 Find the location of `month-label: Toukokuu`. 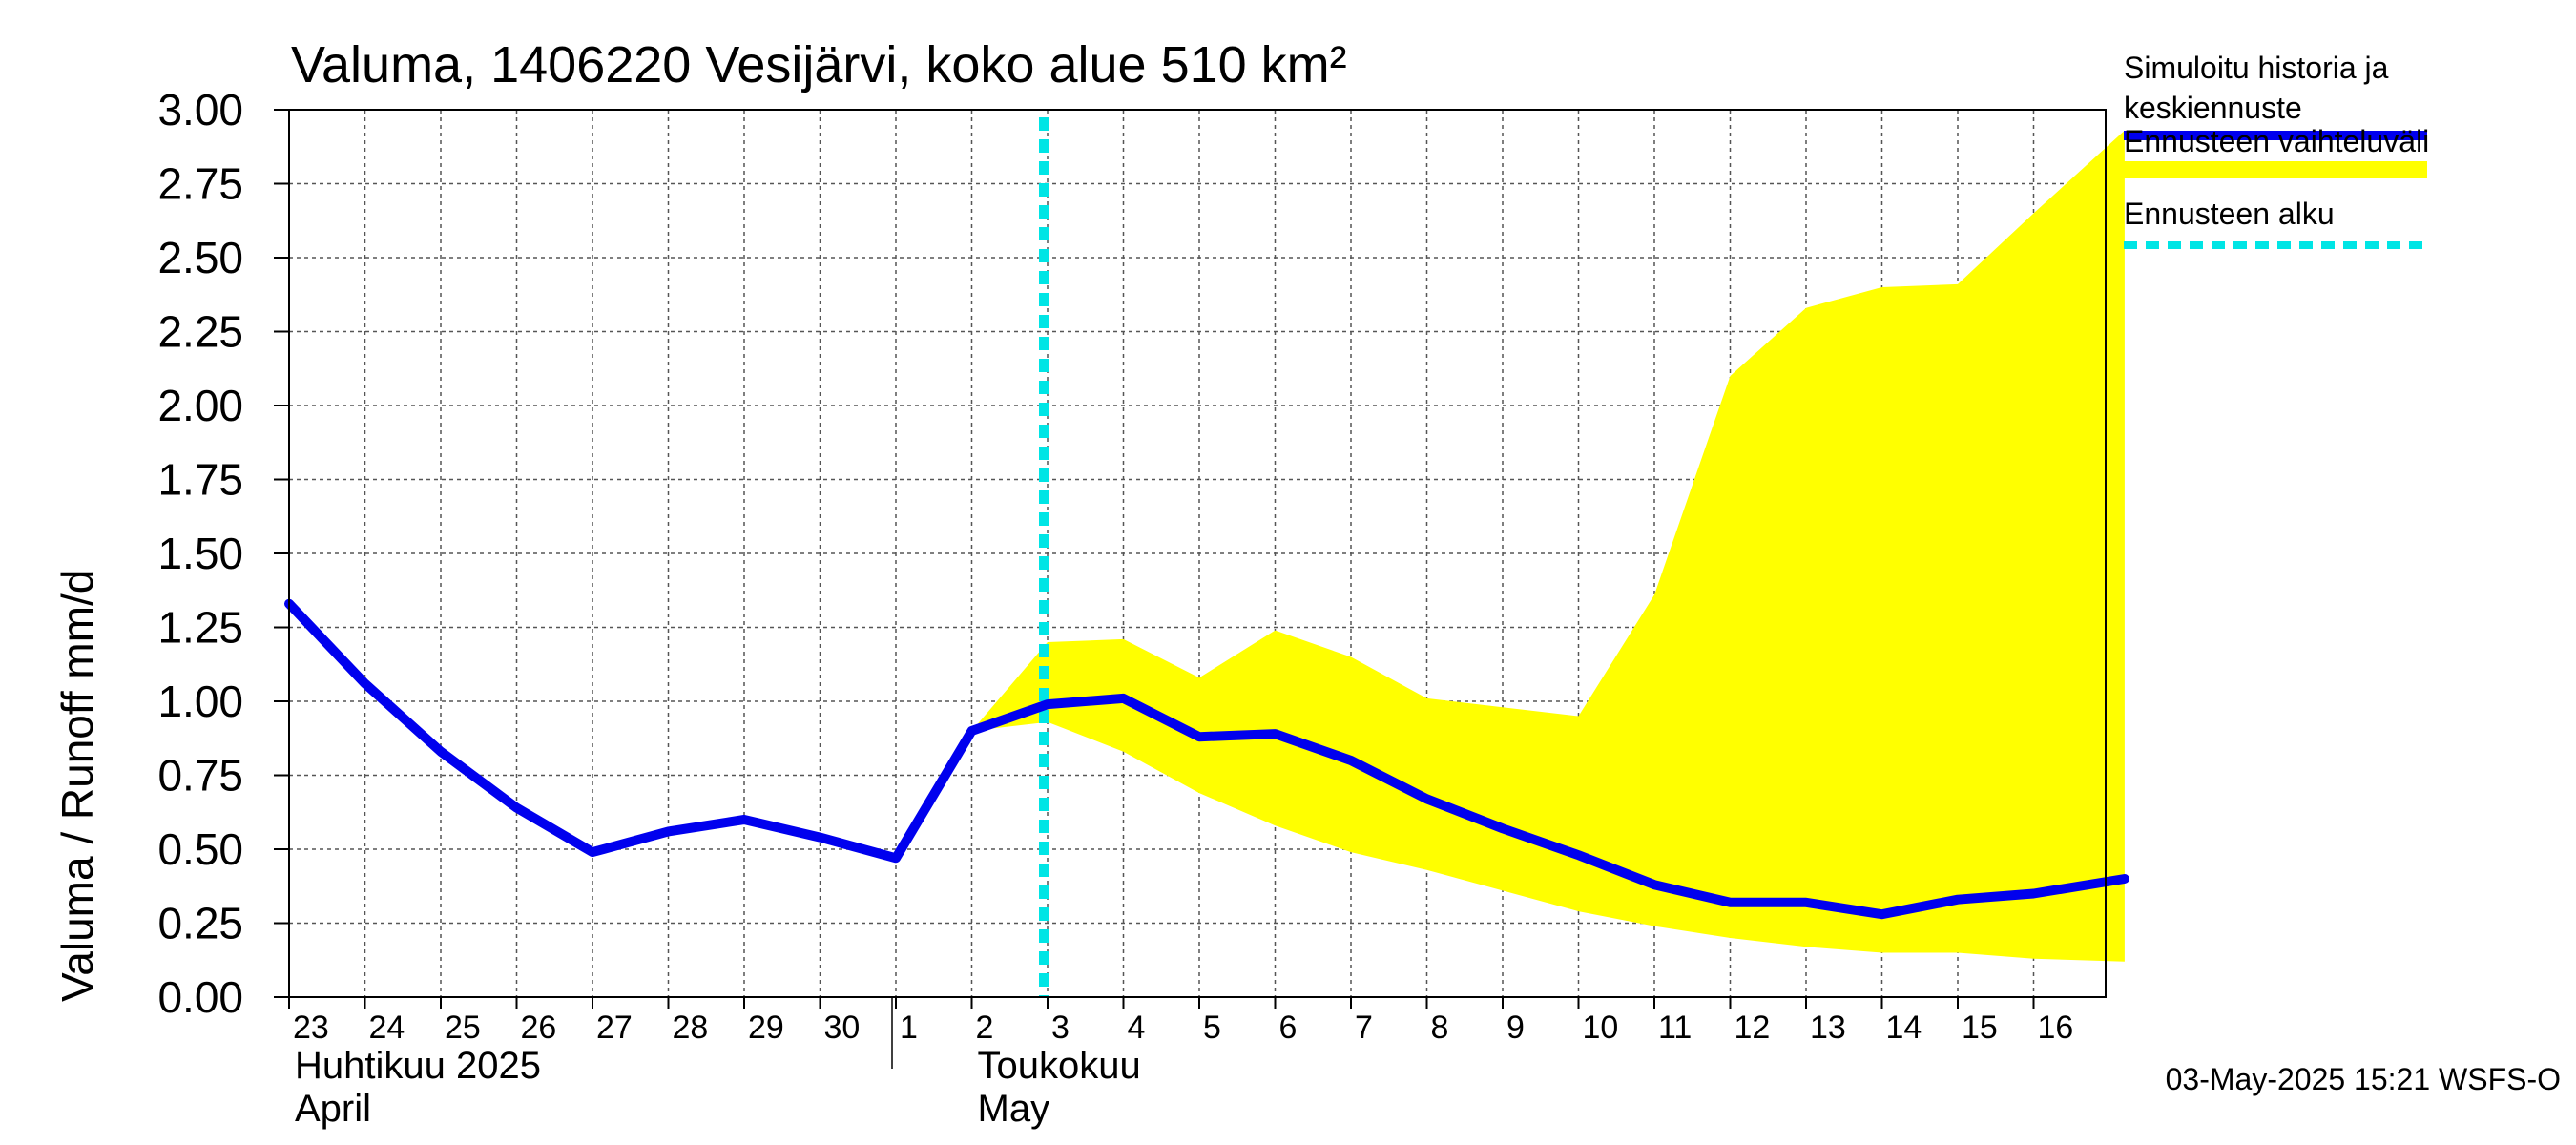

month-label: Toukokuu is located at coordinates (1059, 1066).